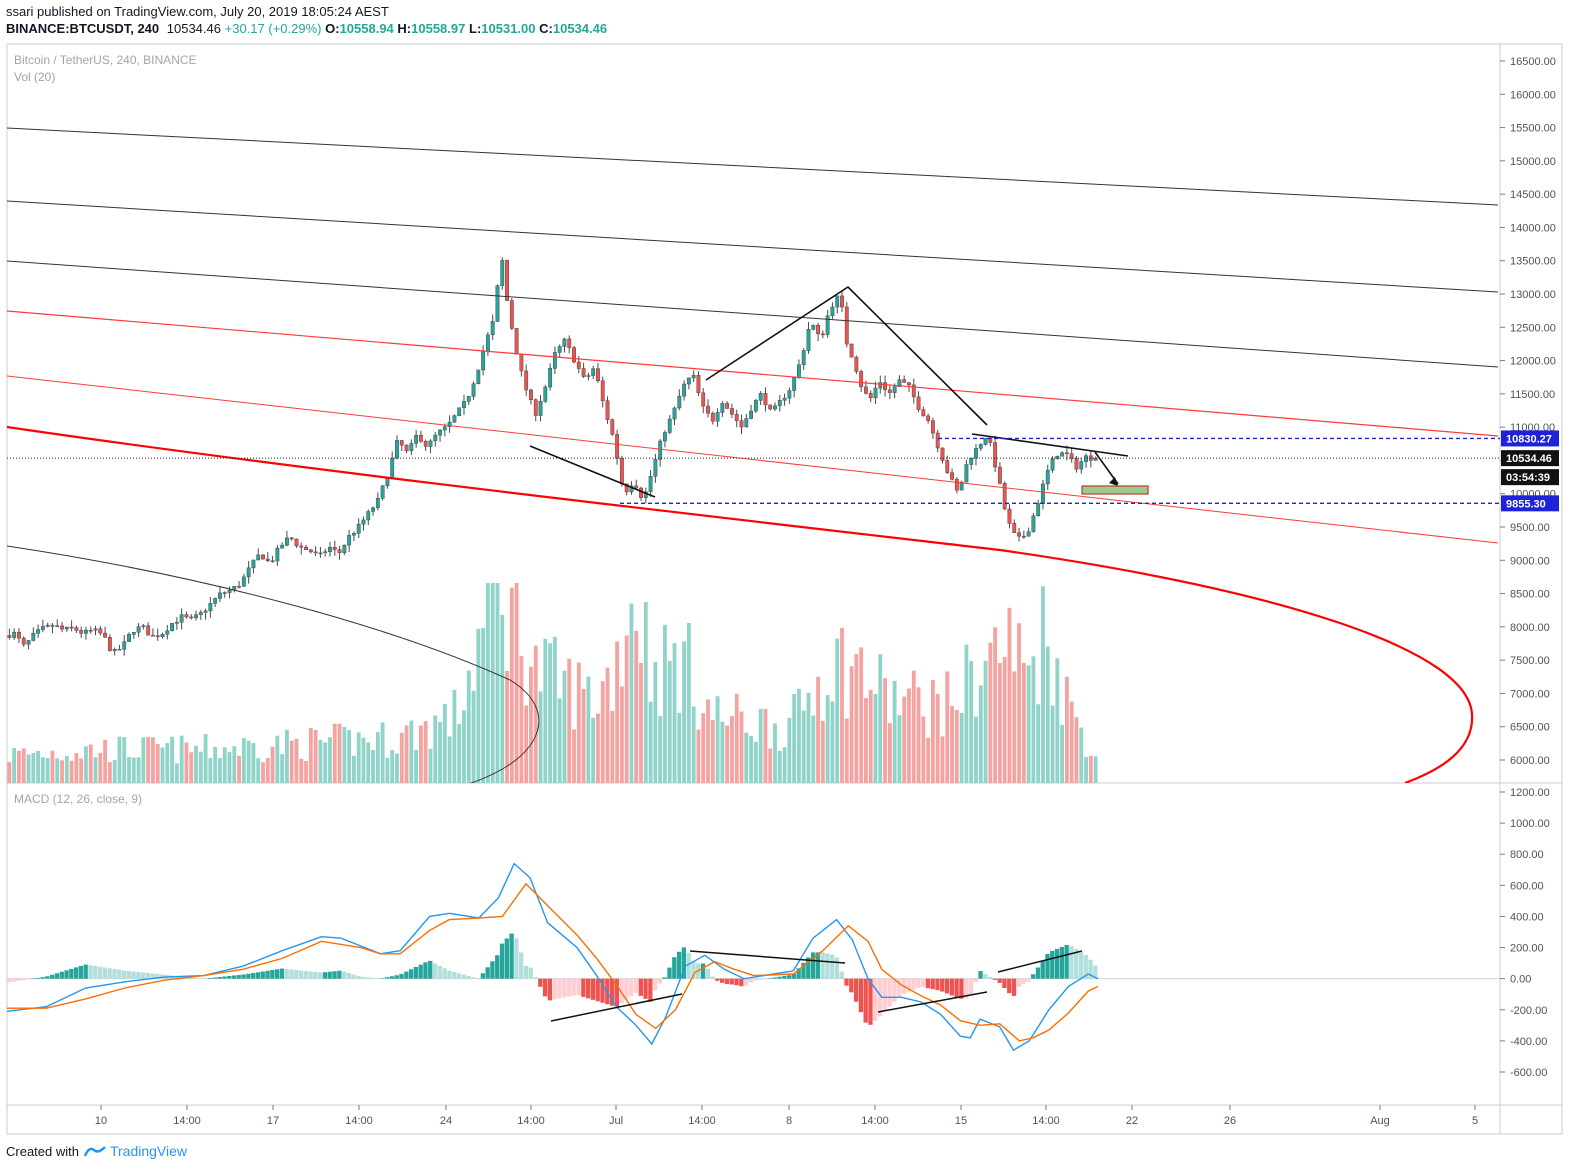  Describe the element at coordinates (78, 799) in the screenshot. I see `macd-pane-title: MACD (12, 26, close, 9)` at that location.